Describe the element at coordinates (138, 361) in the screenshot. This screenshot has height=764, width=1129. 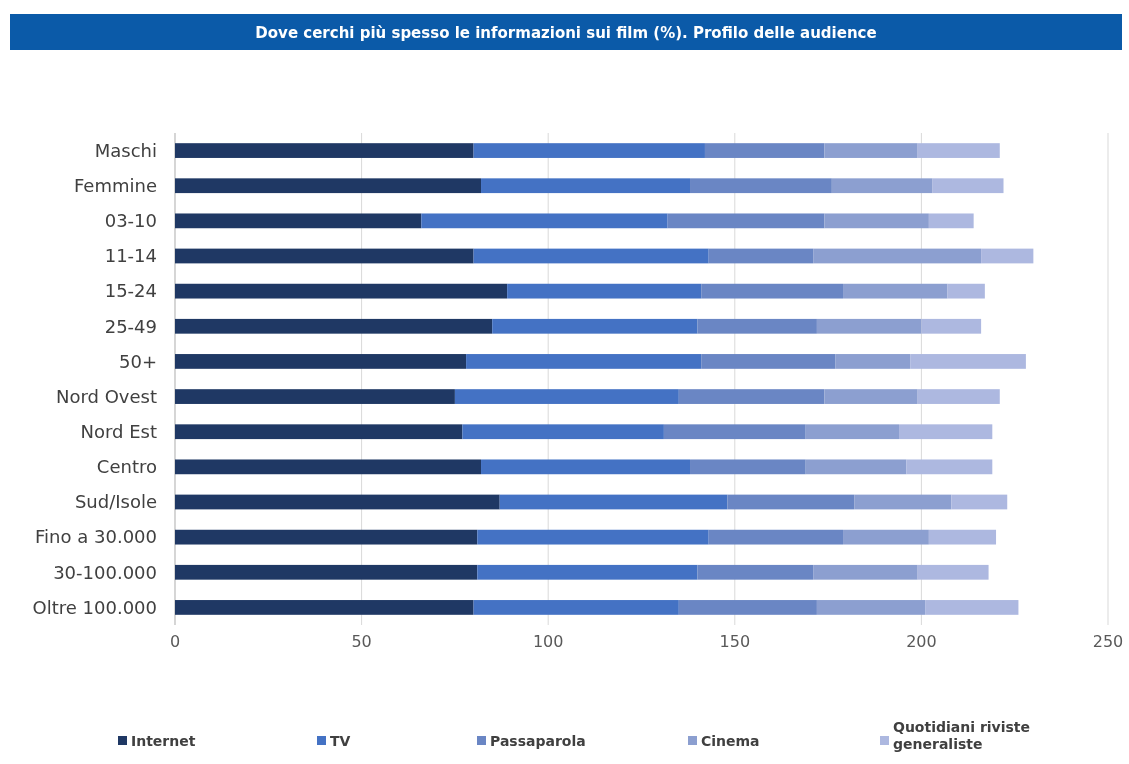
I see `y-tick-label: 50+` at that location.